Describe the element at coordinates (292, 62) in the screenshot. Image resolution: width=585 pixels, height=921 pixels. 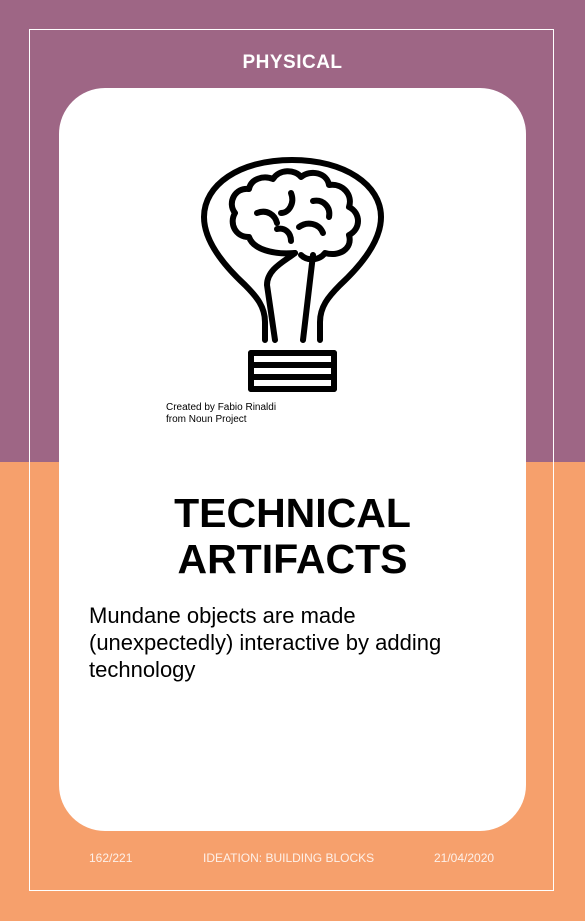
I see `category-label: PHYSICAL` at that location.